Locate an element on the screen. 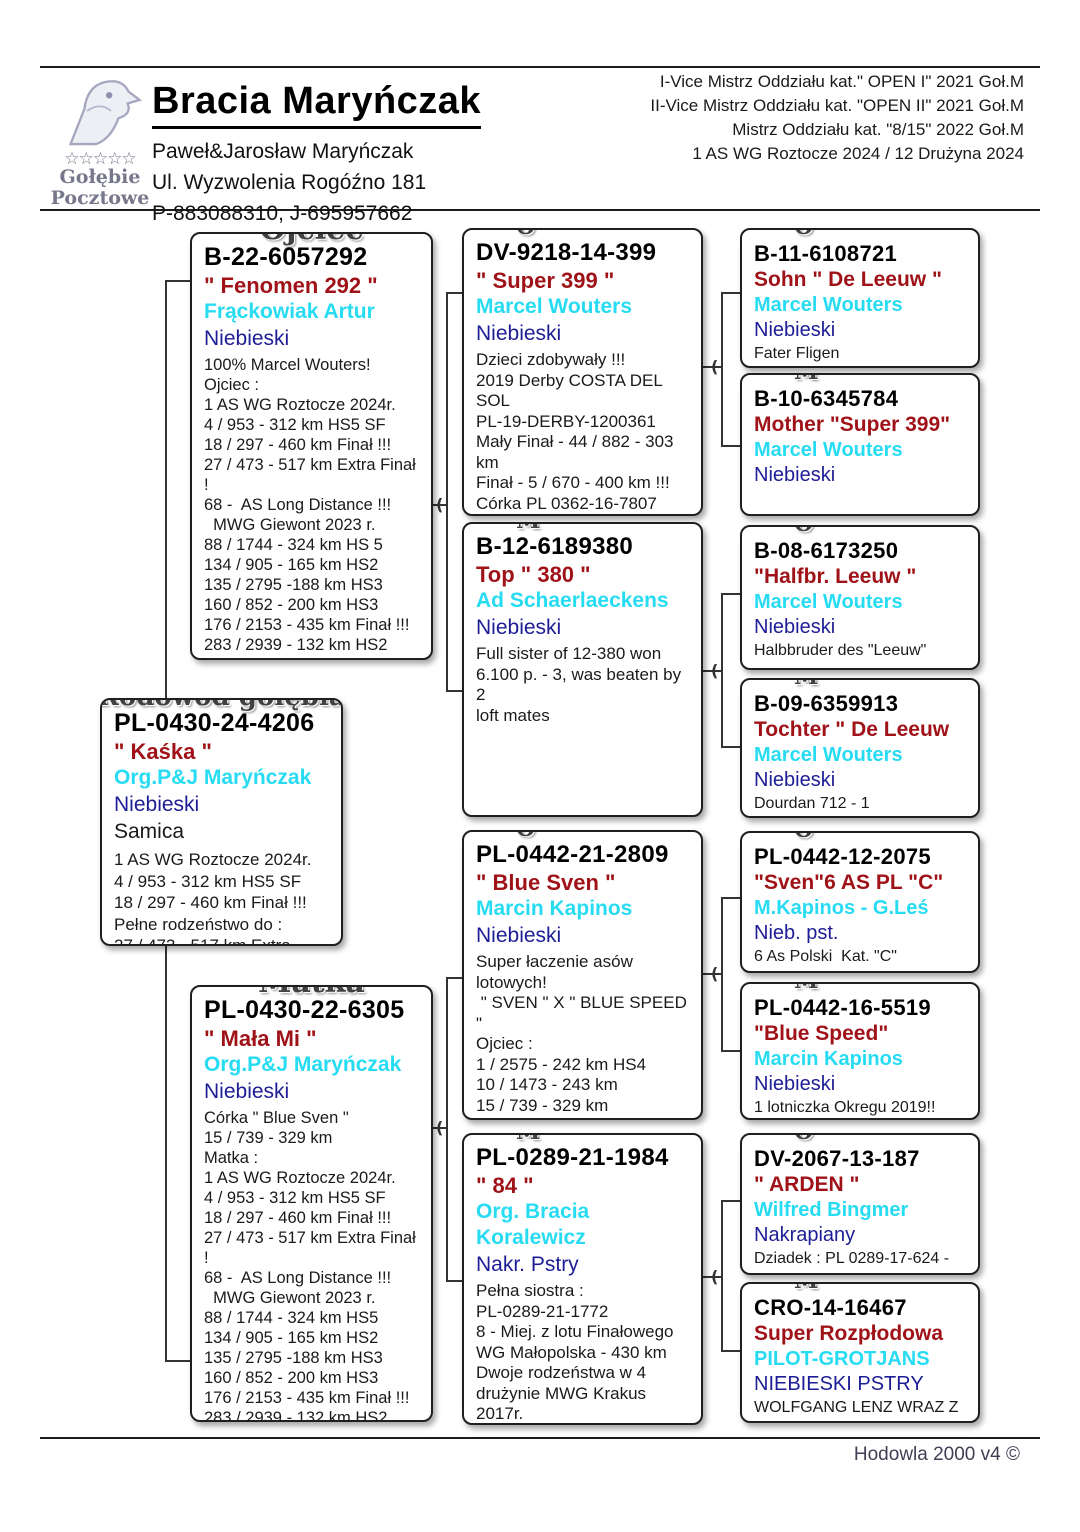 The image size is (1080, 1532). color-line: Nakrapiany is located at coordinates (805, 1235).